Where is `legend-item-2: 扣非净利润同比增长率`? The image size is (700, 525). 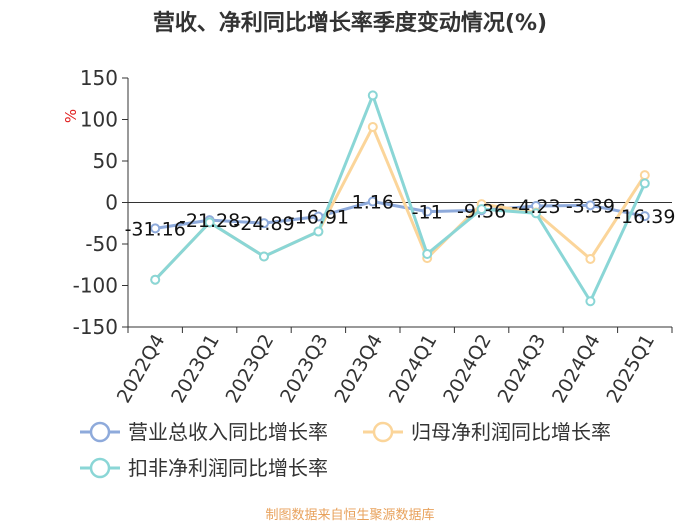
legend-item-2: 扣非净利润同比增长率 is located at coordinates (204, 468).